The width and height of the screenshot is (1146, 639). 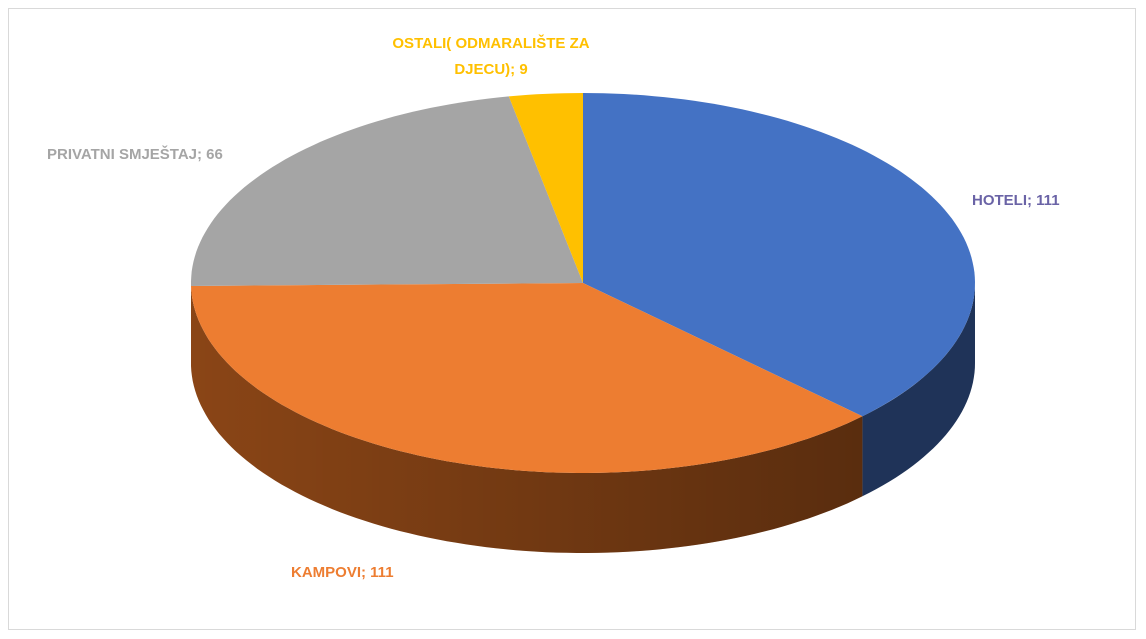 What do you see at coordinates (1016, 200) in the screenshot?
I see `data-label: HOTELI; 111` at bounding box center [1016, 200].